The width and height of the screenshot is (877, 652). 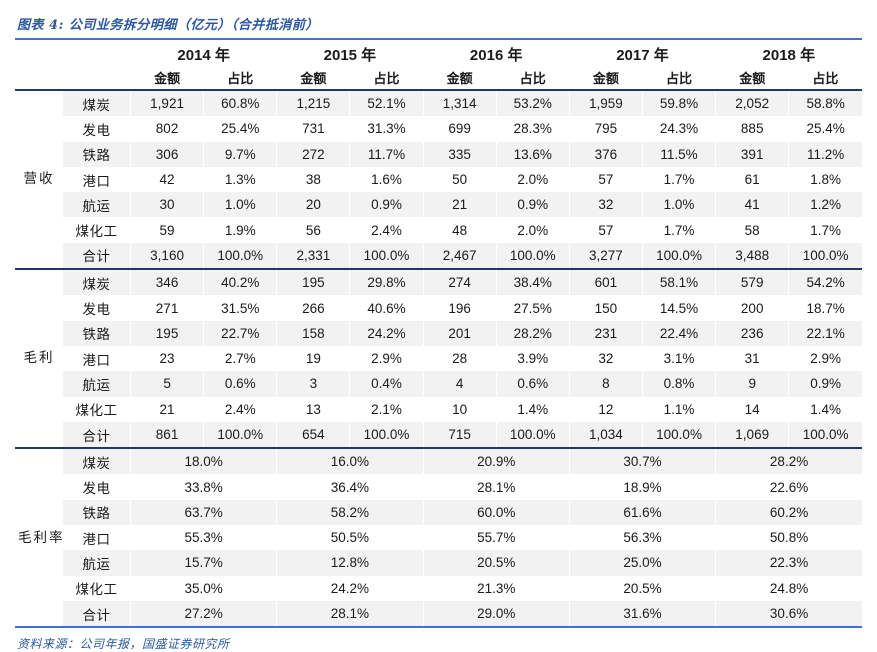 What do you see at coordinates (532, 308) in the screenshot?
I see `share-cell: 27.5%` at bounding box center [532, 308].